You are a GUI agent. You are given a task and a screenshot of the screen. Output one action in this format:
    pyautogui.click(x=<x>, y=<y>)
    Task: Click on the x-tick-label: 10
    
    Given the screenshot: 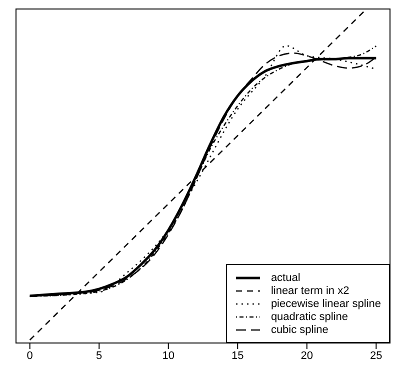 What is the action you would take?
    pyautogui.click(x=168, y=356)
    